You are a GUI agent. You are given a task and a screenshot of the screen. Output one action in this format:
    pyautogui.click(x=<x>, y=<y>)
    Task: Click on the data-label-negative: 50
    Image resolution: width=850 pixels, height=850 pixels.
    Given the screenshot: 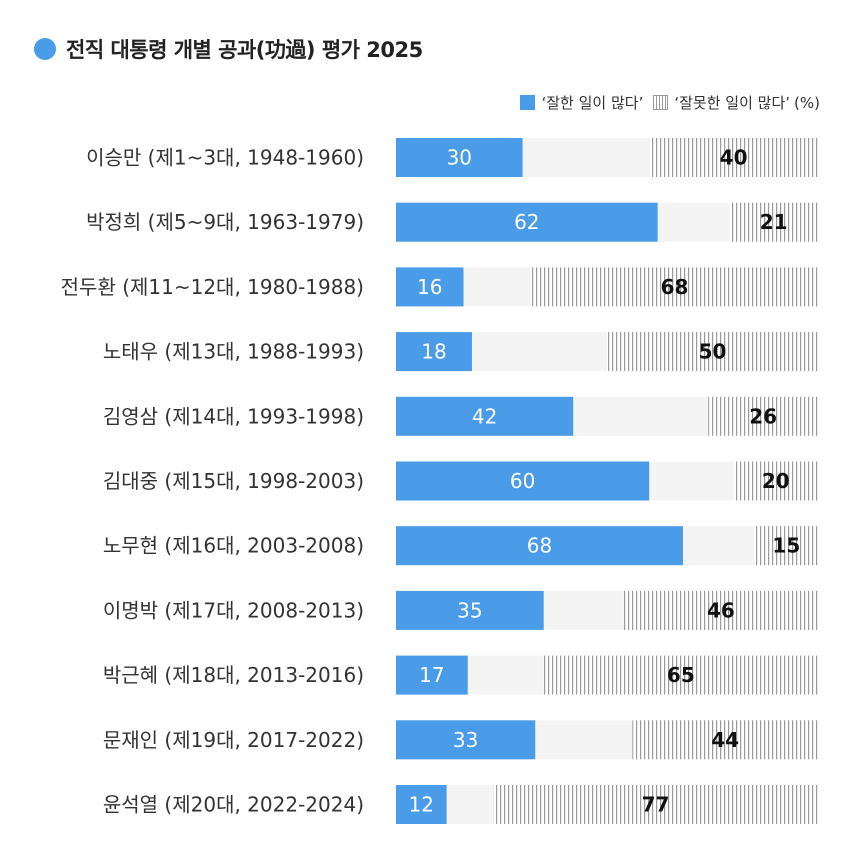 What is the action you would take?
    pyautogui.click(x=713, y=352)
    